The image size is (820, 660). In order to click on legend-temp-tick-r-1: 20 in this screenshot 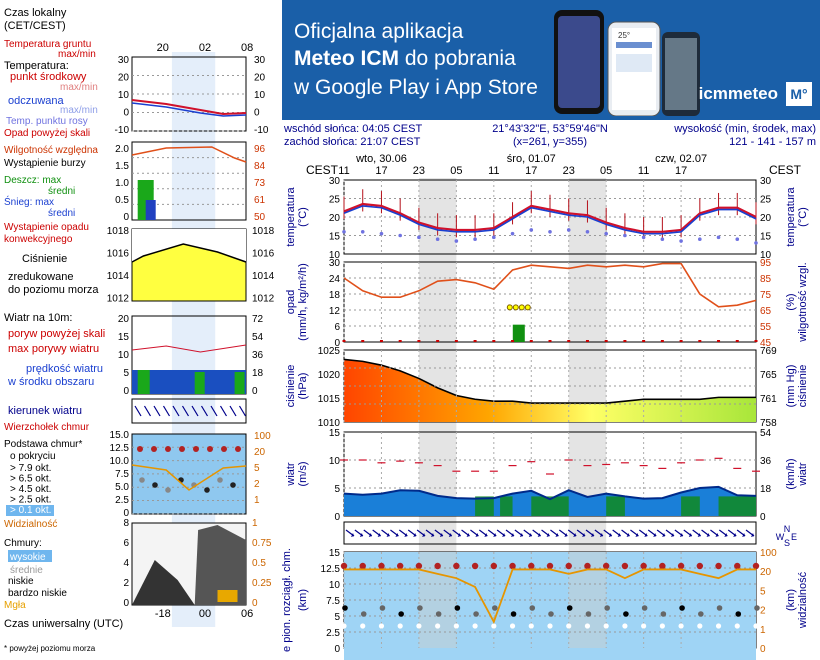, I will do `click(260, 78)`.